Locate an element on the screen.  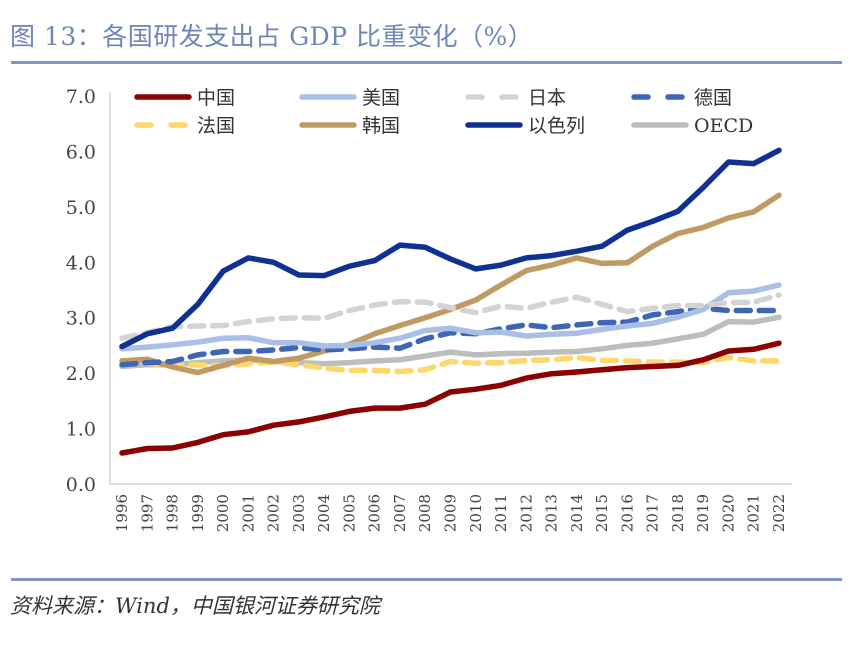
legend-label: 以色列 is located at coordinates (556, 126).